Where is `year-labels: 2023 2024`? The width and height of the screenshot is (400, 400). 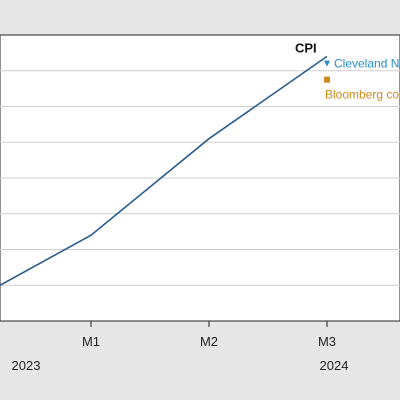 year-labels: 2023 2024 is located at coordinates (180, 365).